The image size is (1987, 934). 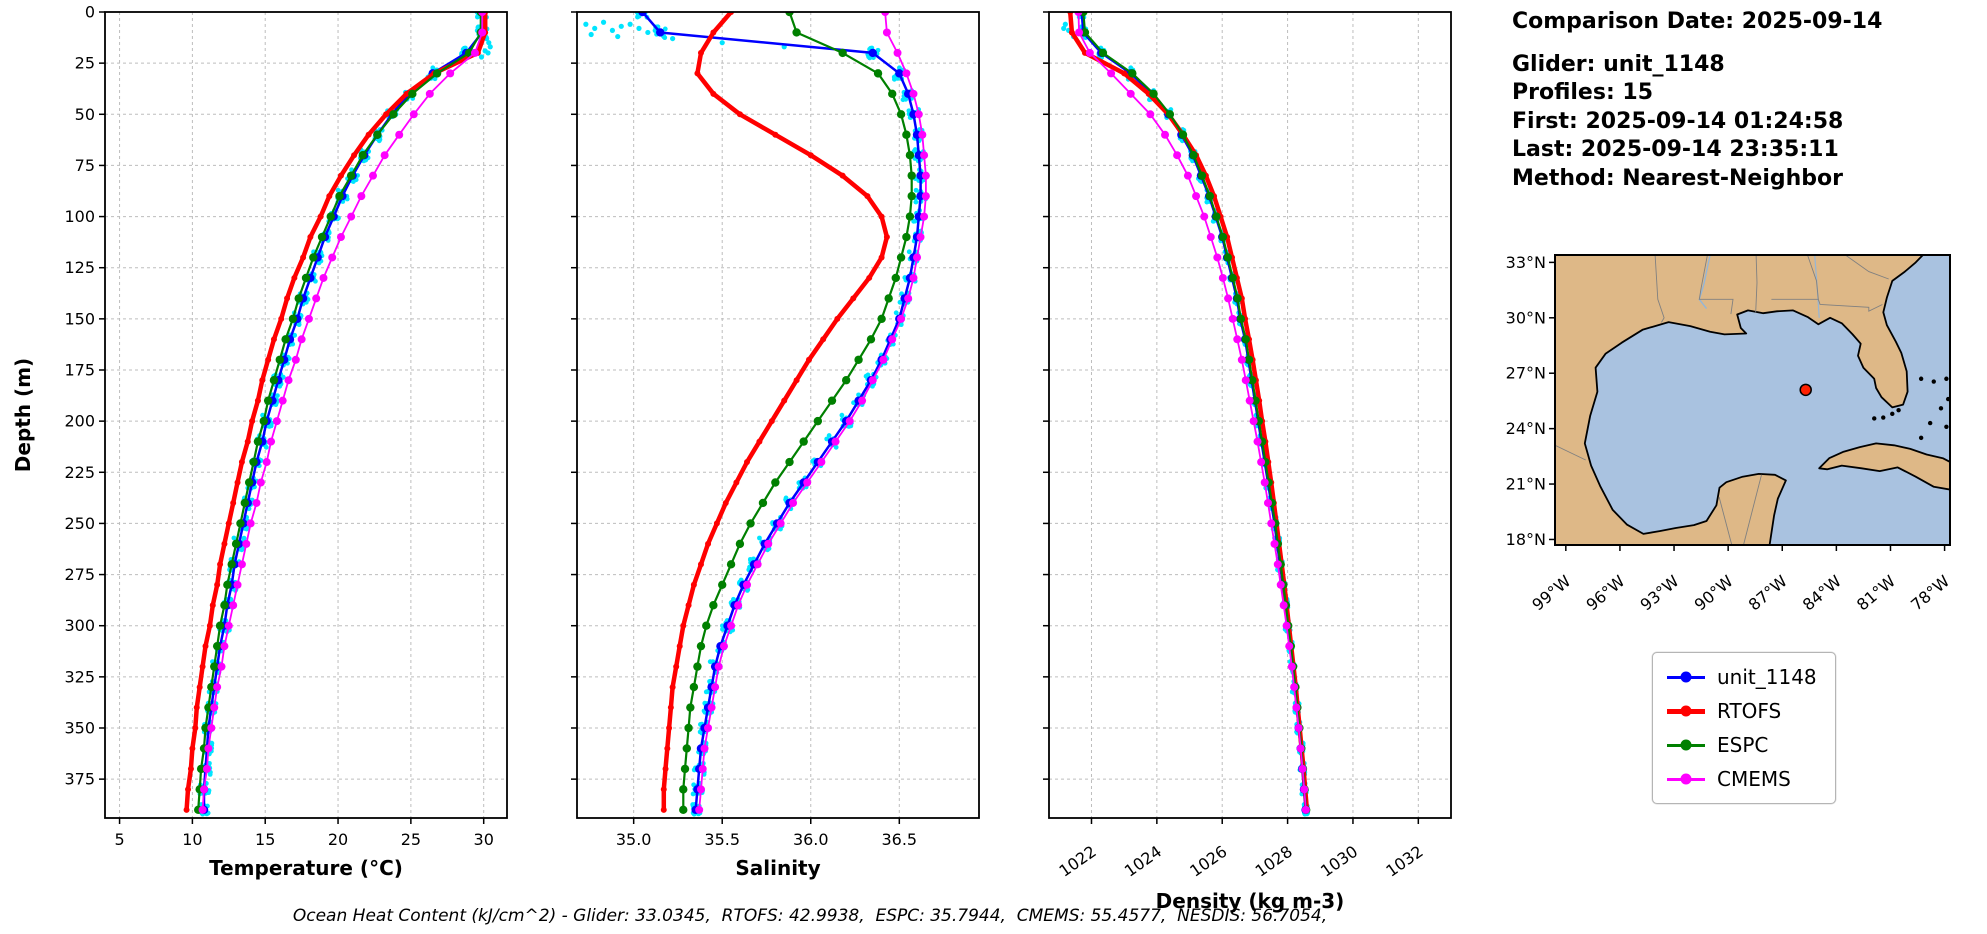 I want to click on lon-tick-label: 84°W, so click(x=1822, y=592).